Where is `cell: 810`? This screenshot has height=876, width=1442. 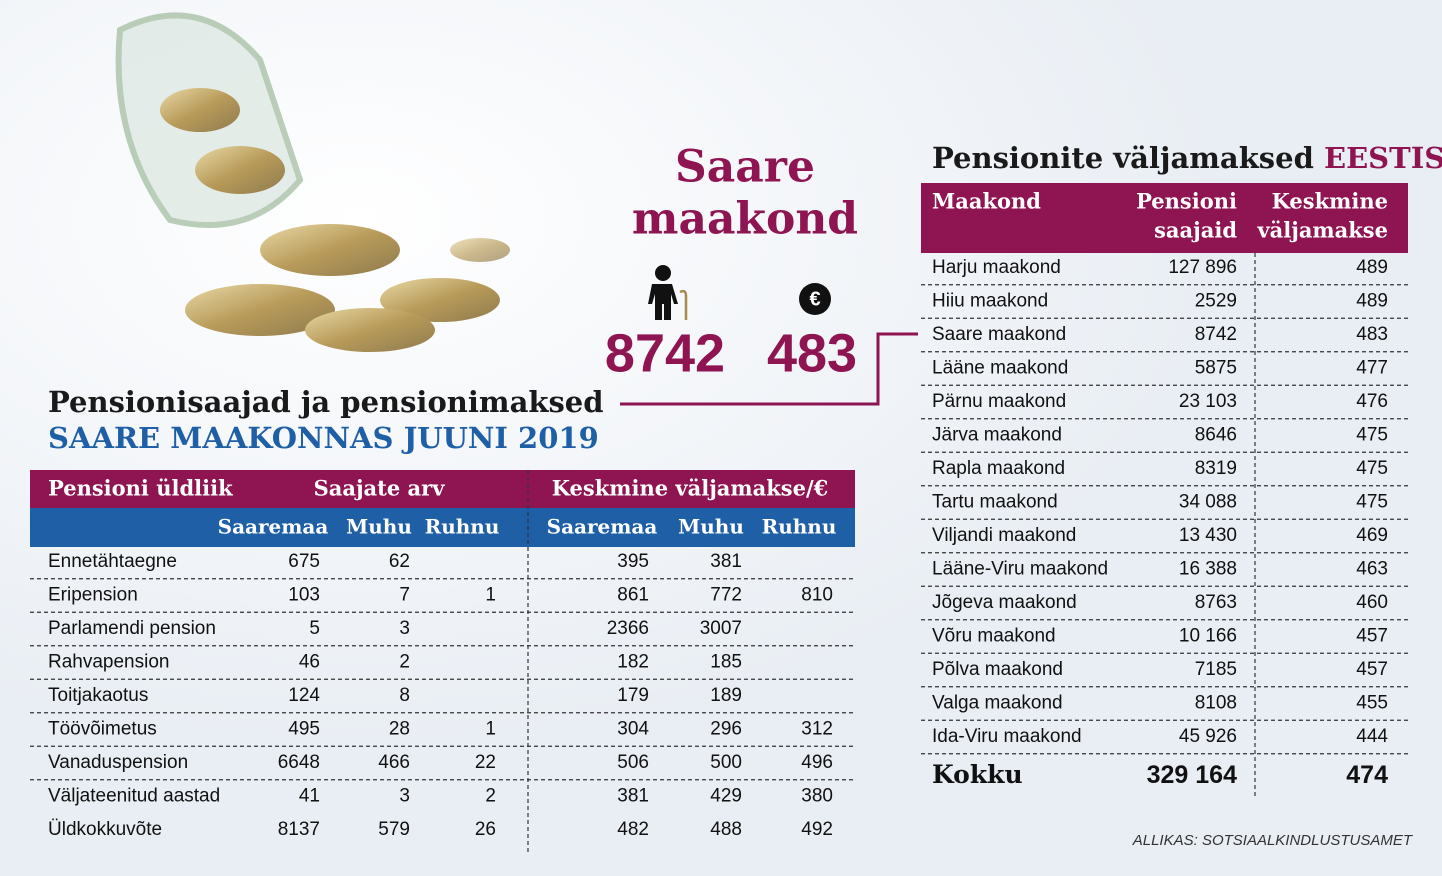
cell: 810 is located at coordinates (817, 595).